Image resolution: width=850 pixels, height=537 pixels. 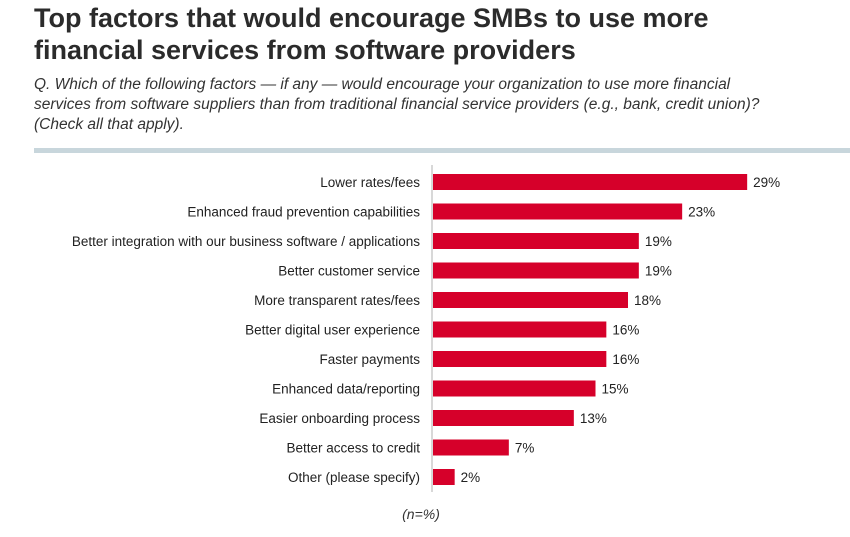 I want to click on data-label: 23%, so click(x=701, y=212).